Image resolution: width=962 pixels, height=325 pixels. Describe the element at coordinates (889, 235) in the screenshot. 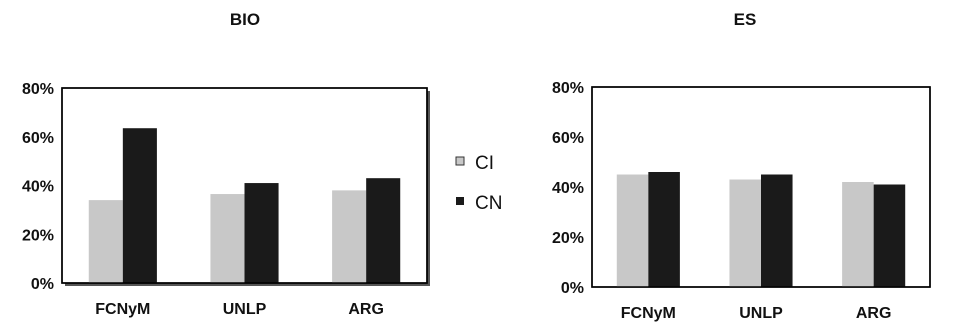

I see `es-bar-cn-arg` at that location.